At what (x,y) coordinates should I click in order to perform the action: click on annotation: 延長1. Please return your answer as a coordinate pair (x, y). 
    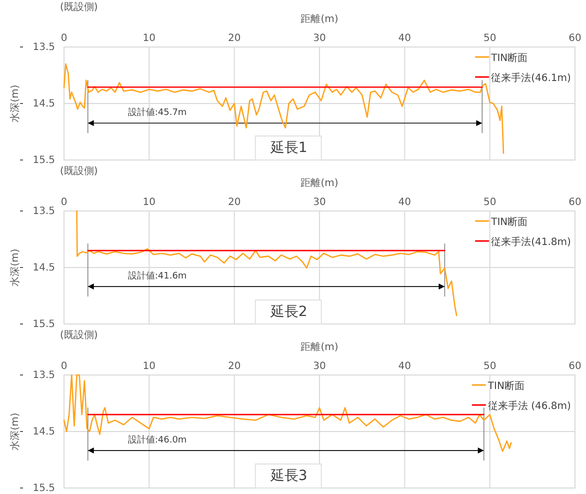
    Looking at the image, I should click on (288, 148).